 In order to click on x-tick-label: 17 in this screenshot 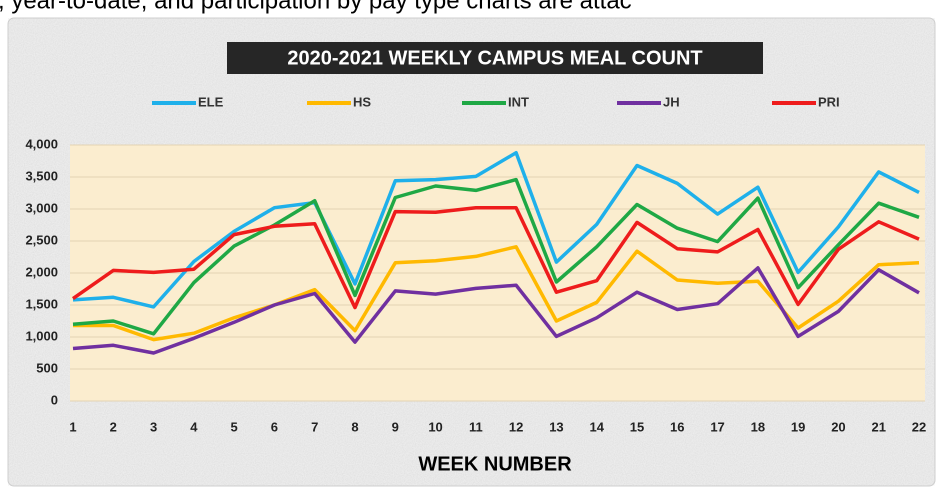, I will do `click(717, 426)`.